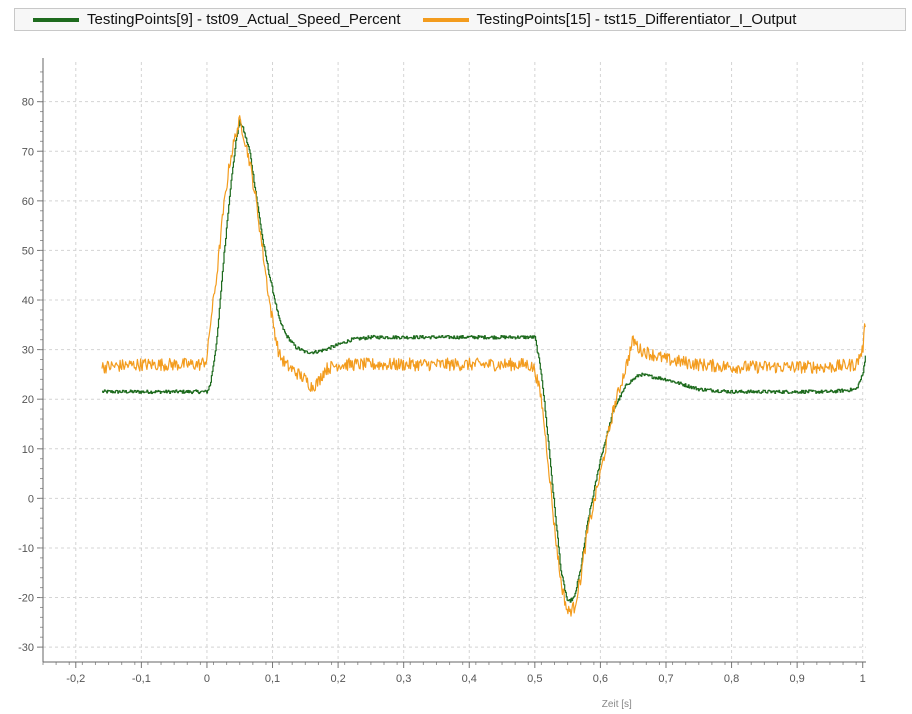  What do you see at coordinates (28, 152) in the screenshot?
I see `y-tick-label: 70` at bounding box center [28, 152].